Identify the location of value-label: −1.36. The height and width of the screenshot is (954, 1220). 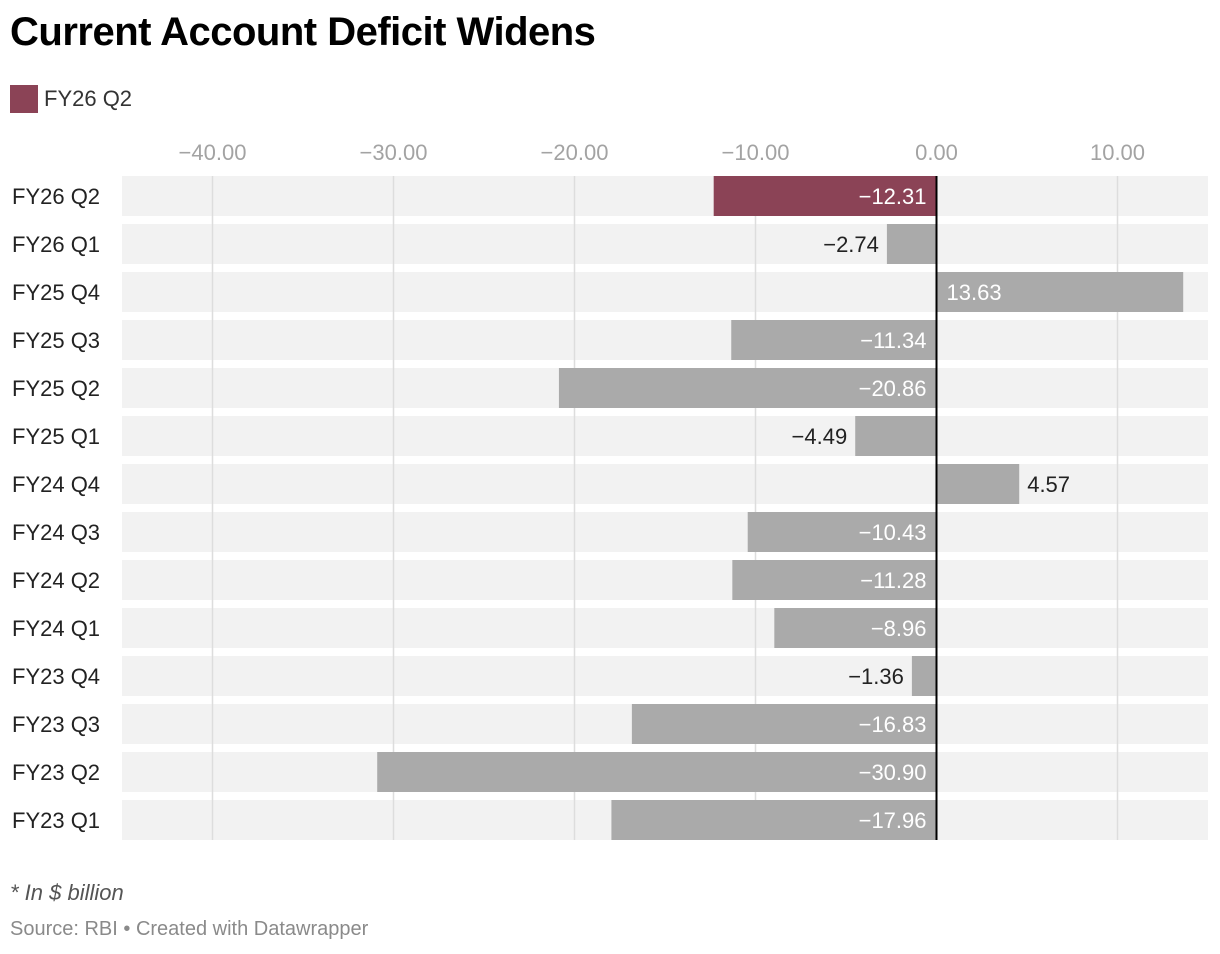
(876, 676).